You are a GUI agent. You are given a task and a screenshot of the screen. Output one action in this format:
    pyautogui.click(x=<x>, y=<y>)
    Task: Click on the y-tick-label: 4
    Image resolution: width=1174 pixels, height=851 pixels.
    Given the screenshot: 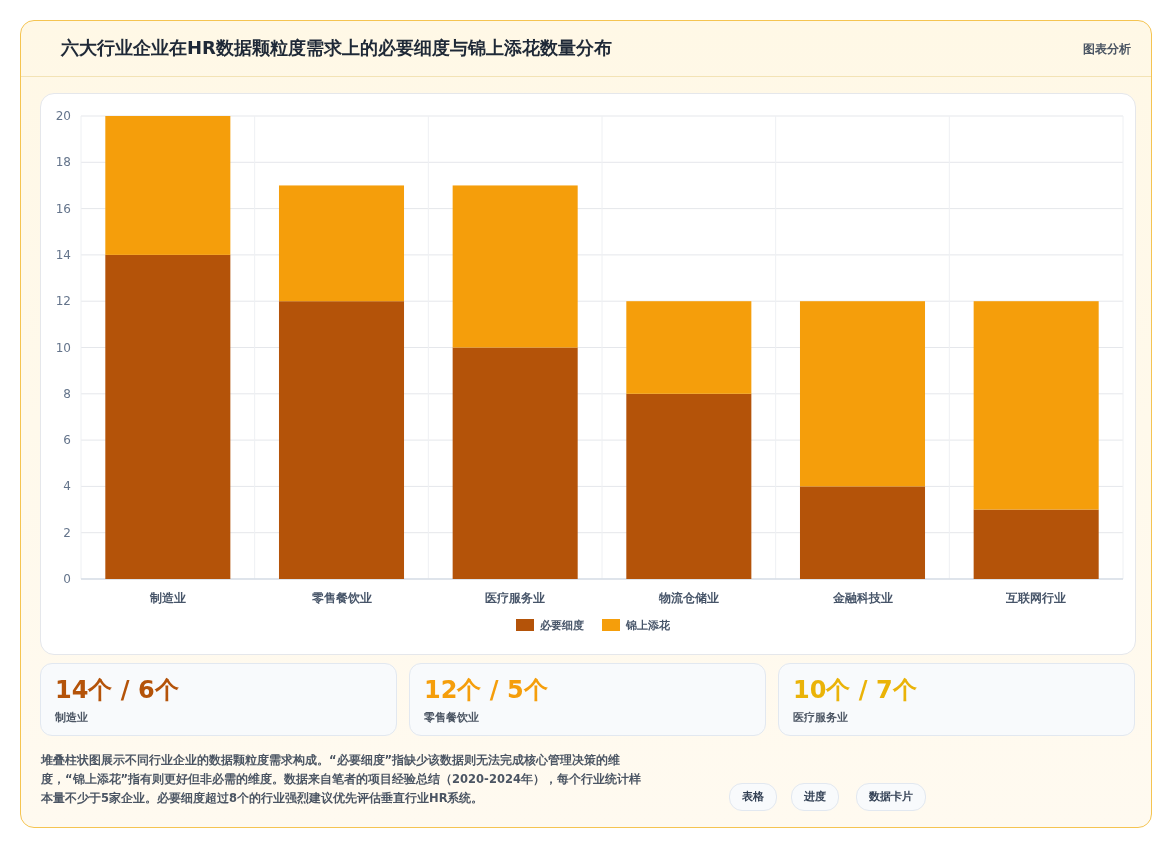 What is the action you would take?
    pyautogui.click(x=67, y=486)
    